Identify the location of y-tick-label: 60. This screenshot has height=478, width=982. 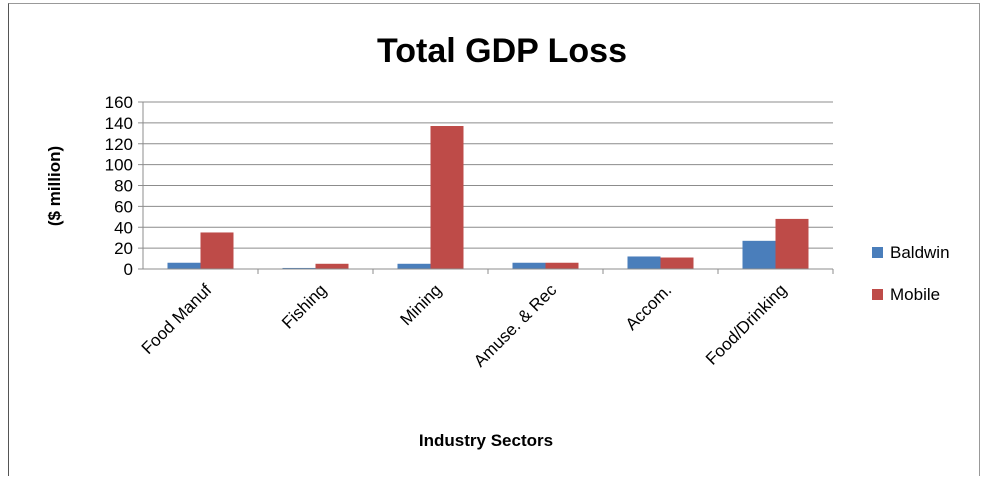
(123, 206).